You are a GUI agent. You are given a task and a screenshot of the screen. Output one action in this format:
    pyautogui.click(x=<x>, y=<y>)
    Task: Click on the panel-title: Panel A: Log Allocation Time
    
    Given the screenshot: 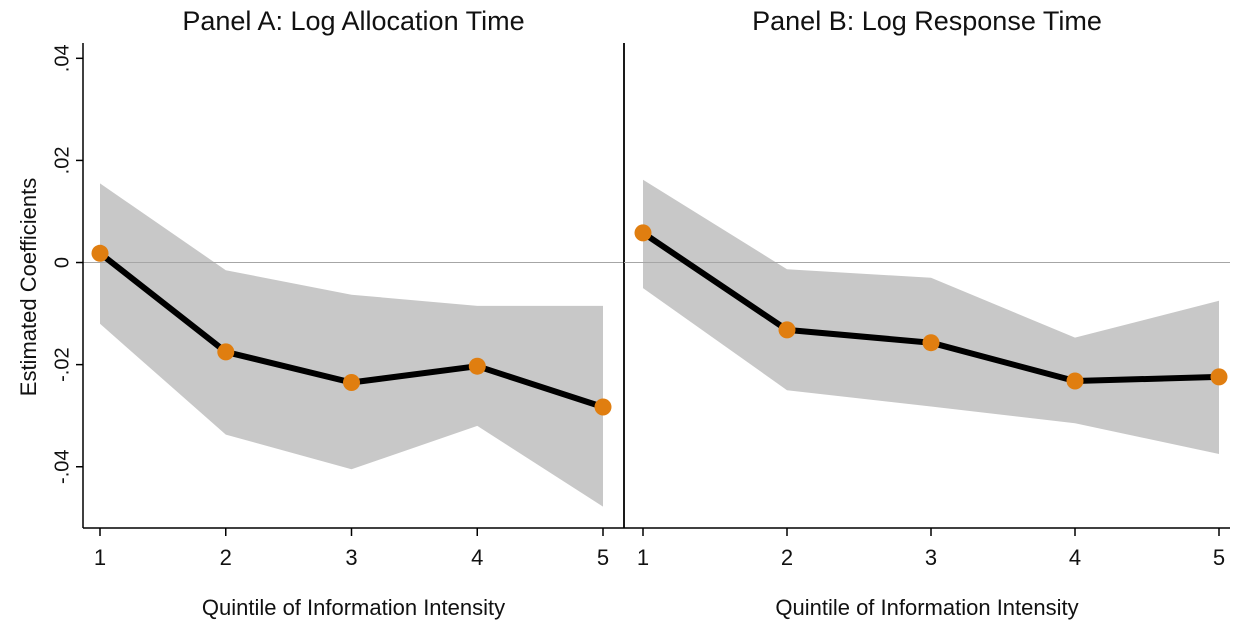 What is the action you would take?
    pyautogui.click(x=353, y=21)
    